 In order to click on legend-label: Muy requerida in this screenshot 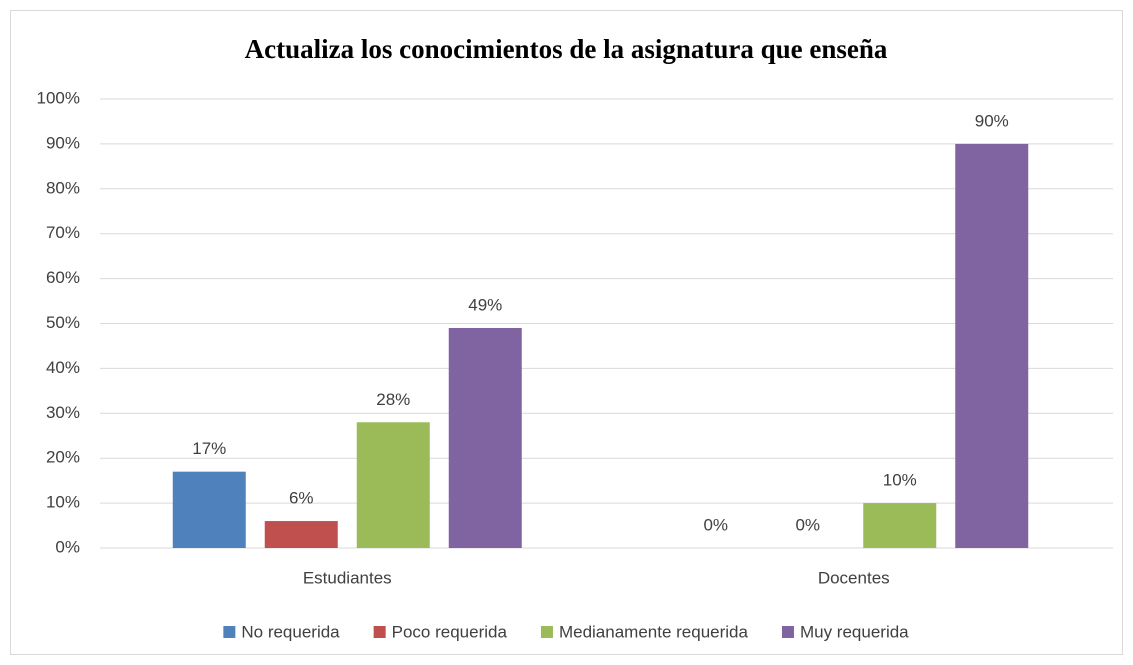, I will do `click(854, 631)`.